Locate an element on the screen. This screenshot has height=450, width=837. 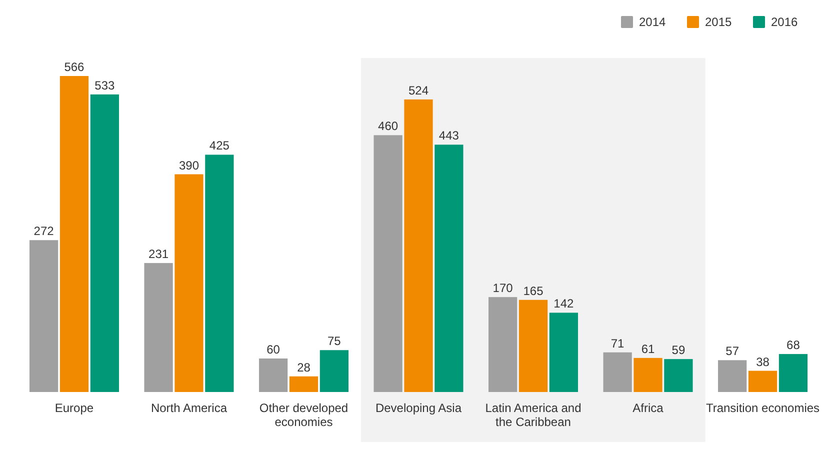
data-label: 71 is located at coordinates (617, 343).